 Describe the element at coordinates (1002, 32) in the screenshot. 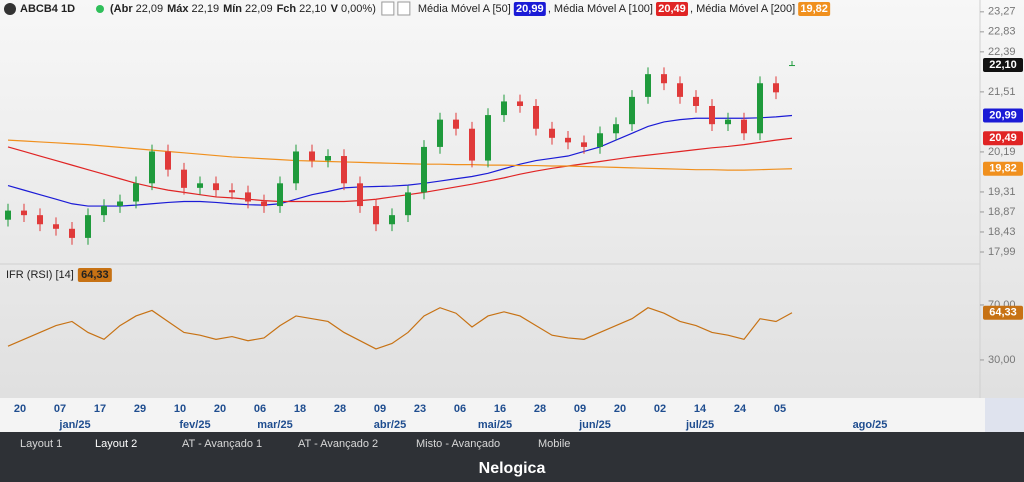

I see `y-tick-label: 22,83` at that location.